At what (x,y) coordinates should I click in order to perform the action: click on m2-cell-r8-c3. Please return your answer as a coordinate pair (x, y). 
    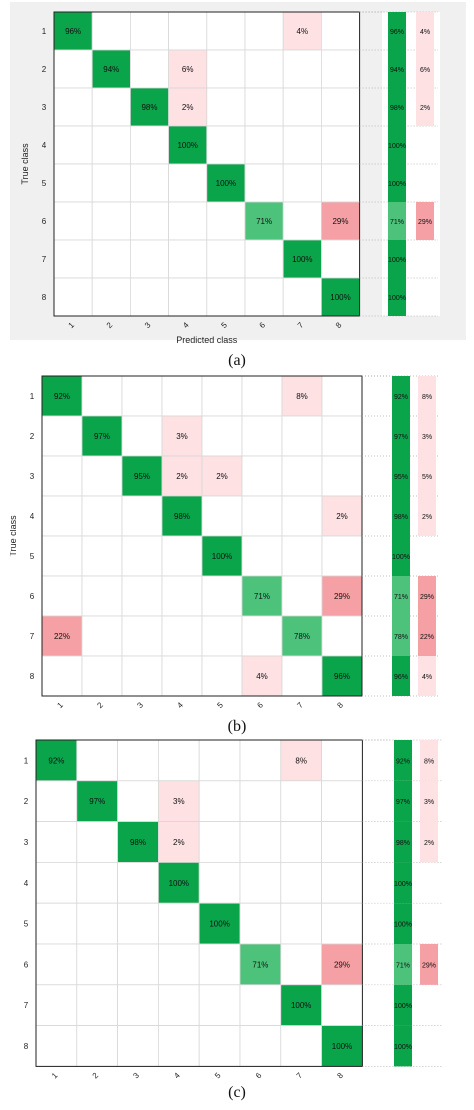
    Looking at the image, I should click on (138, 1046).